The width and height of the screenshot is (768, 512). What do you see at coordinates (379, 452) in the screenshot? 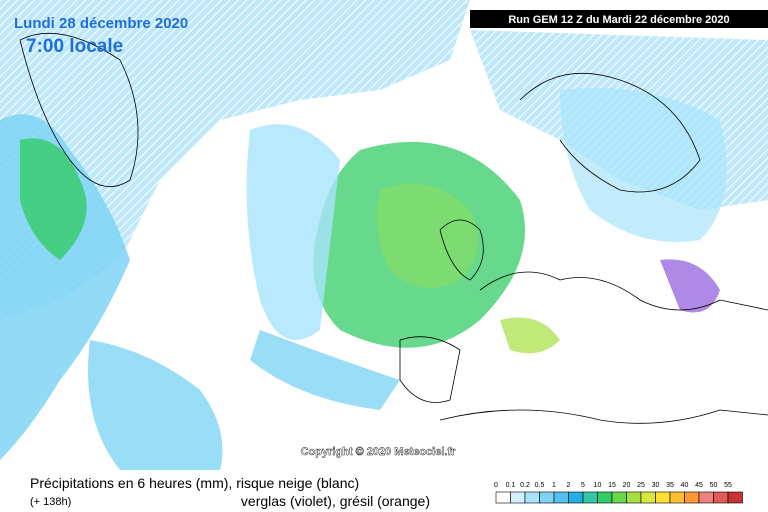
I see `copyright: Copyright © 2020 Meteociel.fr` at bounding box center [379, 452].